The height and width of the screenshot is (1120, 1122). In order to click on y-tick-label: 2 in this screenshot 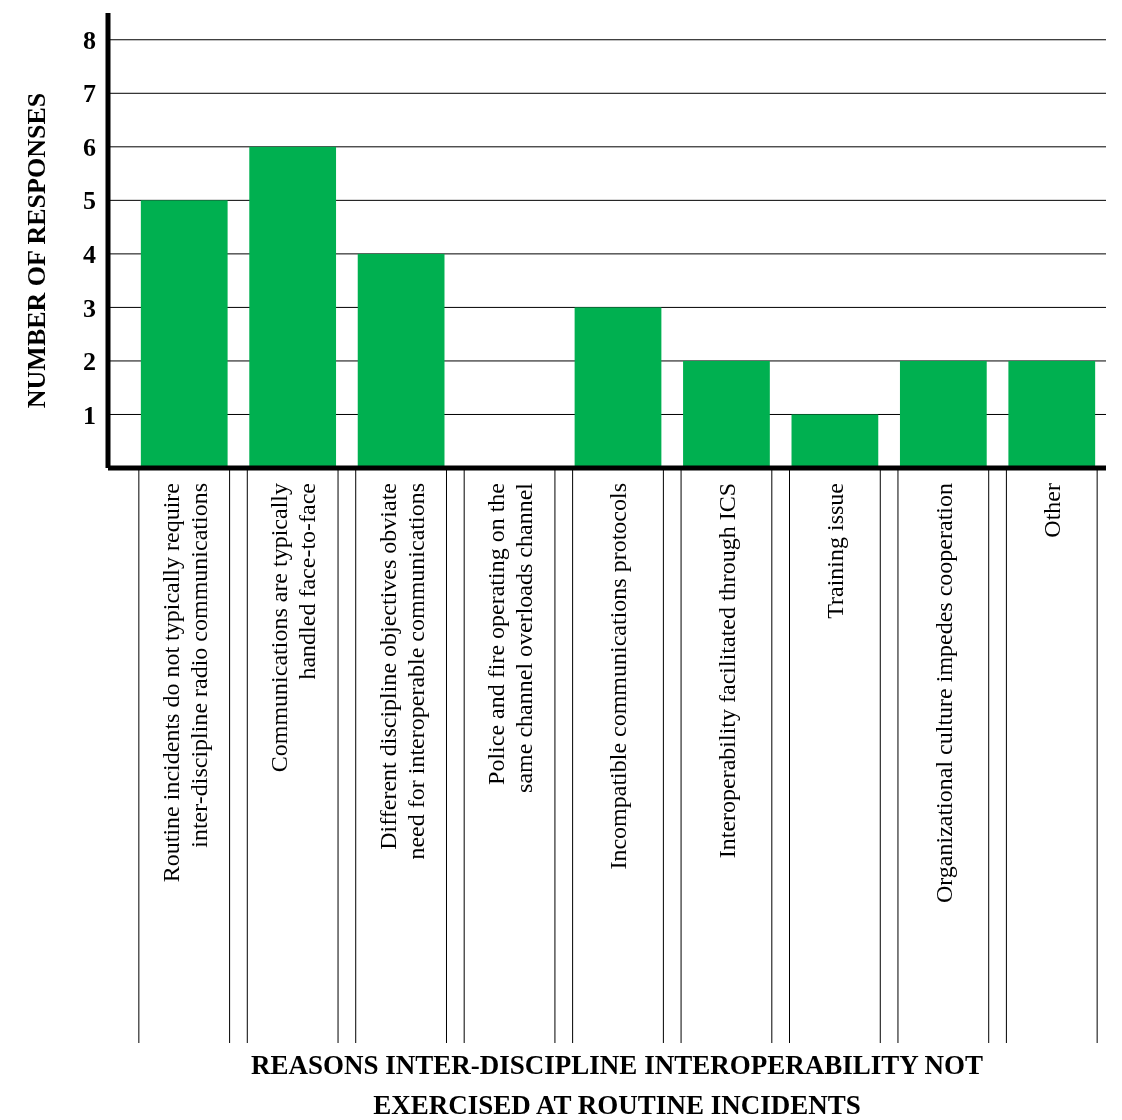, I will do `click(89, 362)`.